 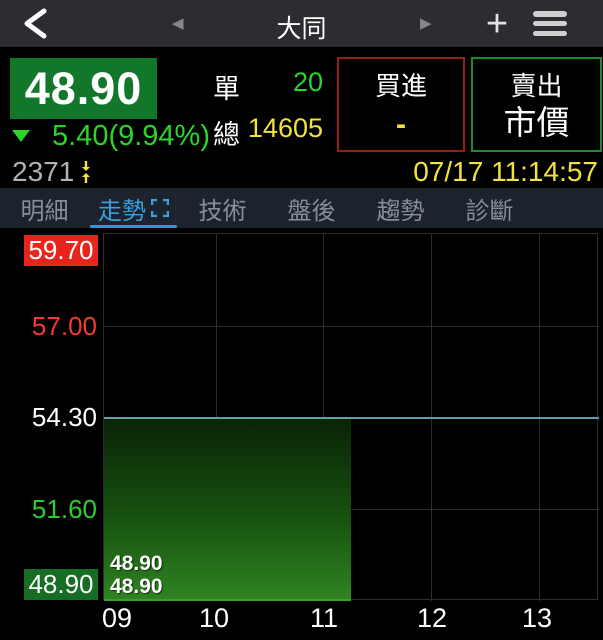 I want to click on total-volume-label: 總, so click(x=226, y=135).